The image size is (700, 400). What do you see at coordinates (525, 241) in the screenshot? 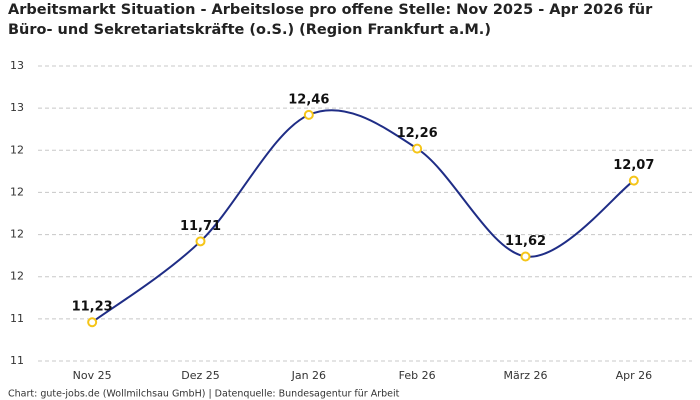
I see `value-label: 11,62` at bounding box center [525, 241].